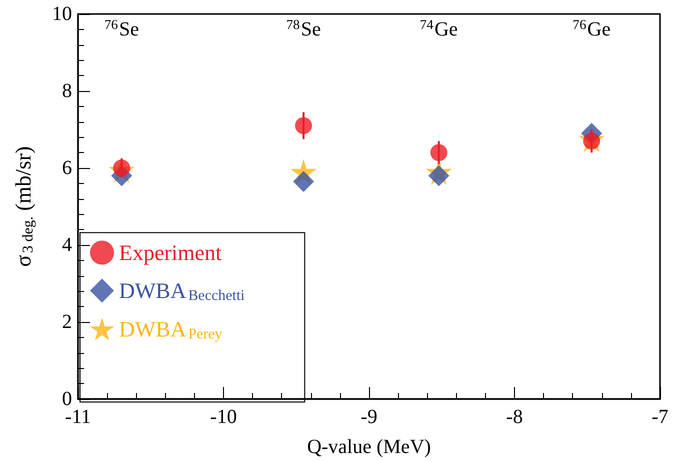 This screenshot has width=680, height=462. I want to click on y-axis-title: σ3 deg. (mb/sr), so click(23, 206).